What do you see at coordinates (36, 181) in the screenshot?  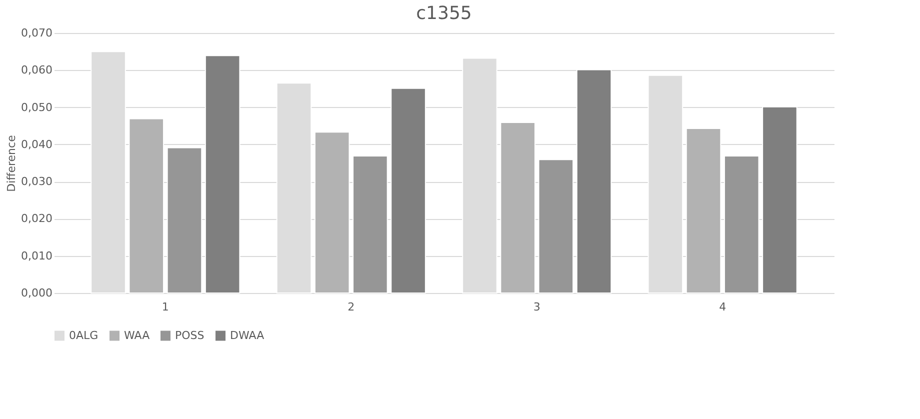 I see `y-tick-label: 0,030` at bounding box center [36, 181].